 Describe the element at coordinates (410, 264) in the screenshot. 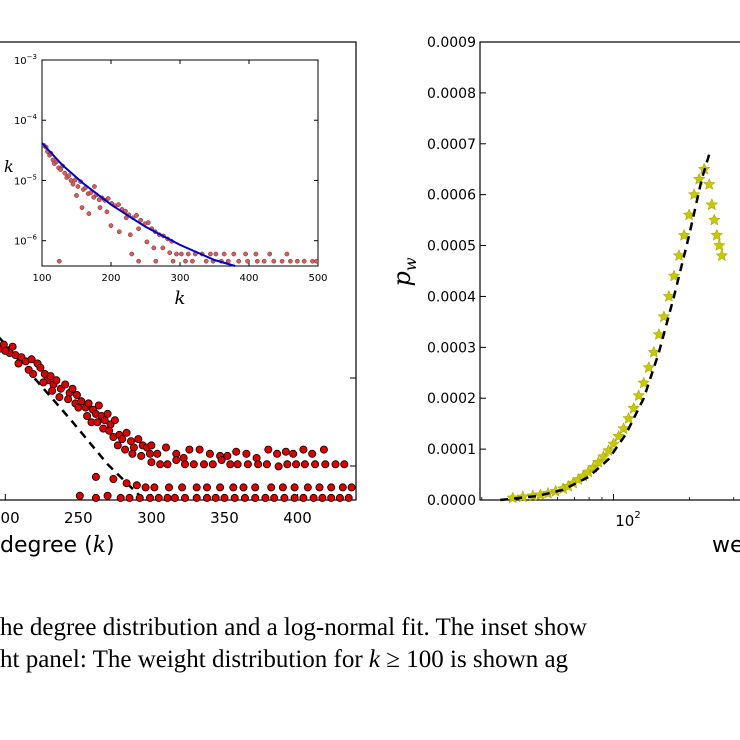

I see `right-y-label-subscript: w` at that location.